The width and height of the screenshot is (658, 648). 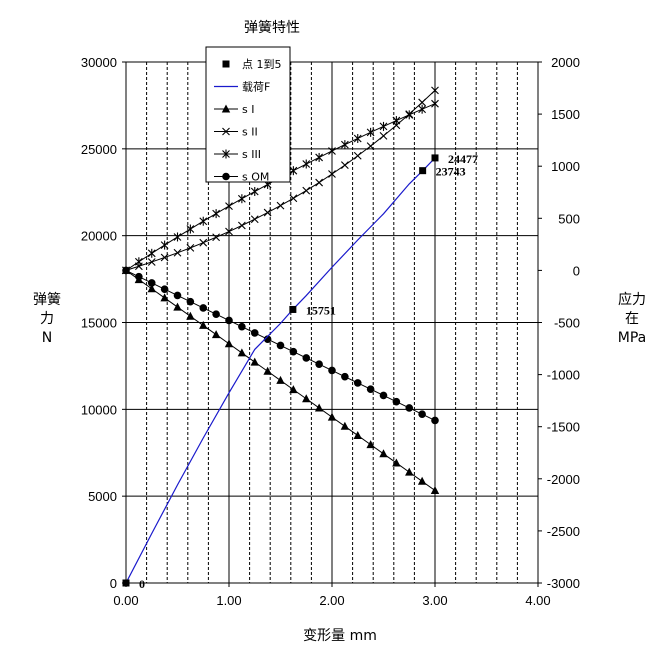 What do you see at coordinates (228, 600) in the screenshot?
I see `x-tick-label: 1.00` at bounding box center [228, 600].